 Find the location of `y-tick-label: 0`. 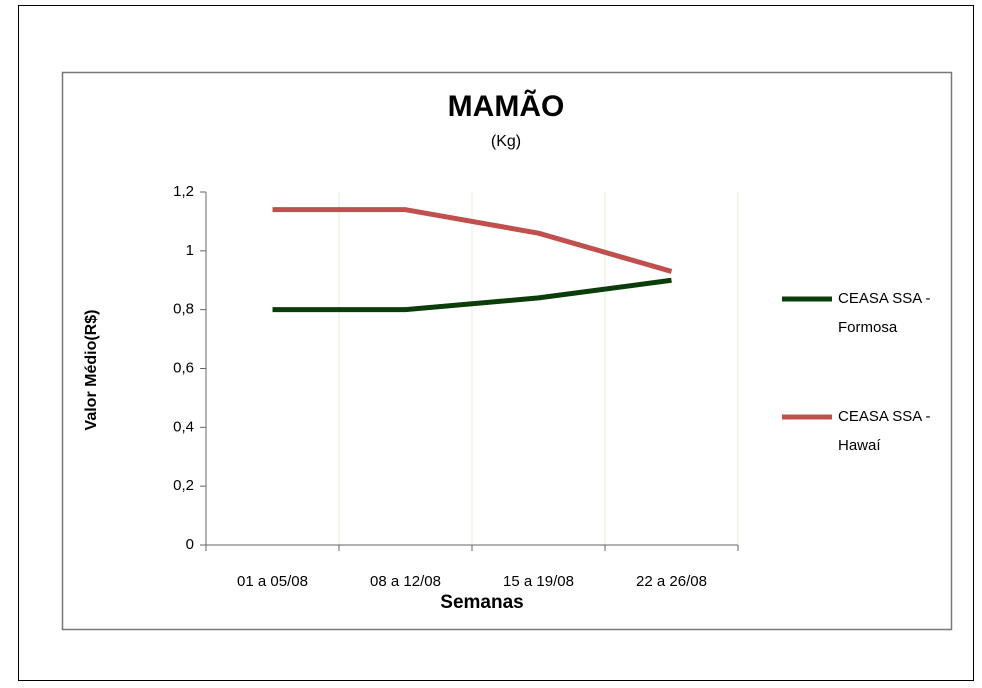

y-tick-label: 0 is located at coordinates (190, 544).